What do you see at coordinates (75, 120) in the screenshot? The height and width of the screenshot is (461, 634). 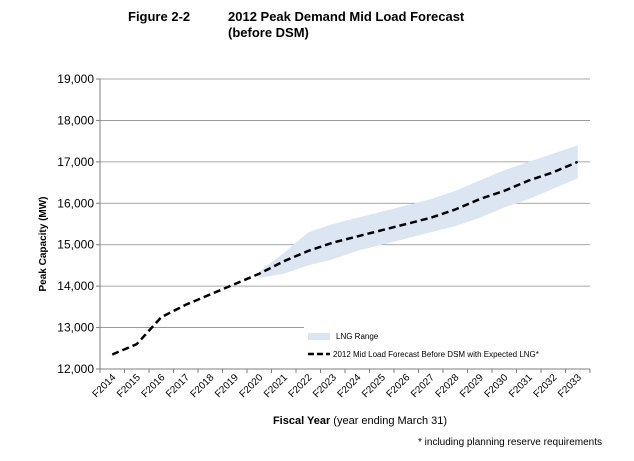 I see `y-tick-label: 18,000` at bounding box center [75, 120].